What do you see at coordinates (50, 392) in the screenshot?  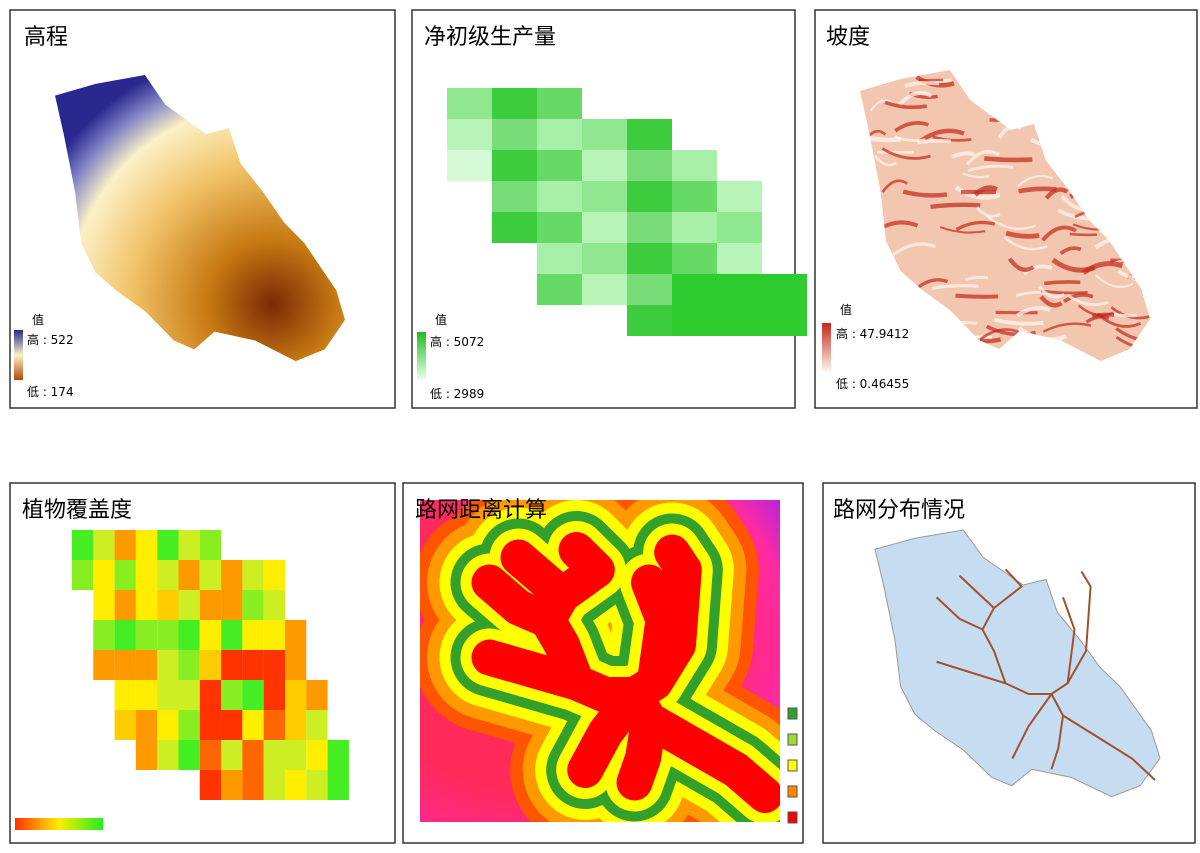 I see `legend-low: 低 : 174` at bounding box center [50, 392].